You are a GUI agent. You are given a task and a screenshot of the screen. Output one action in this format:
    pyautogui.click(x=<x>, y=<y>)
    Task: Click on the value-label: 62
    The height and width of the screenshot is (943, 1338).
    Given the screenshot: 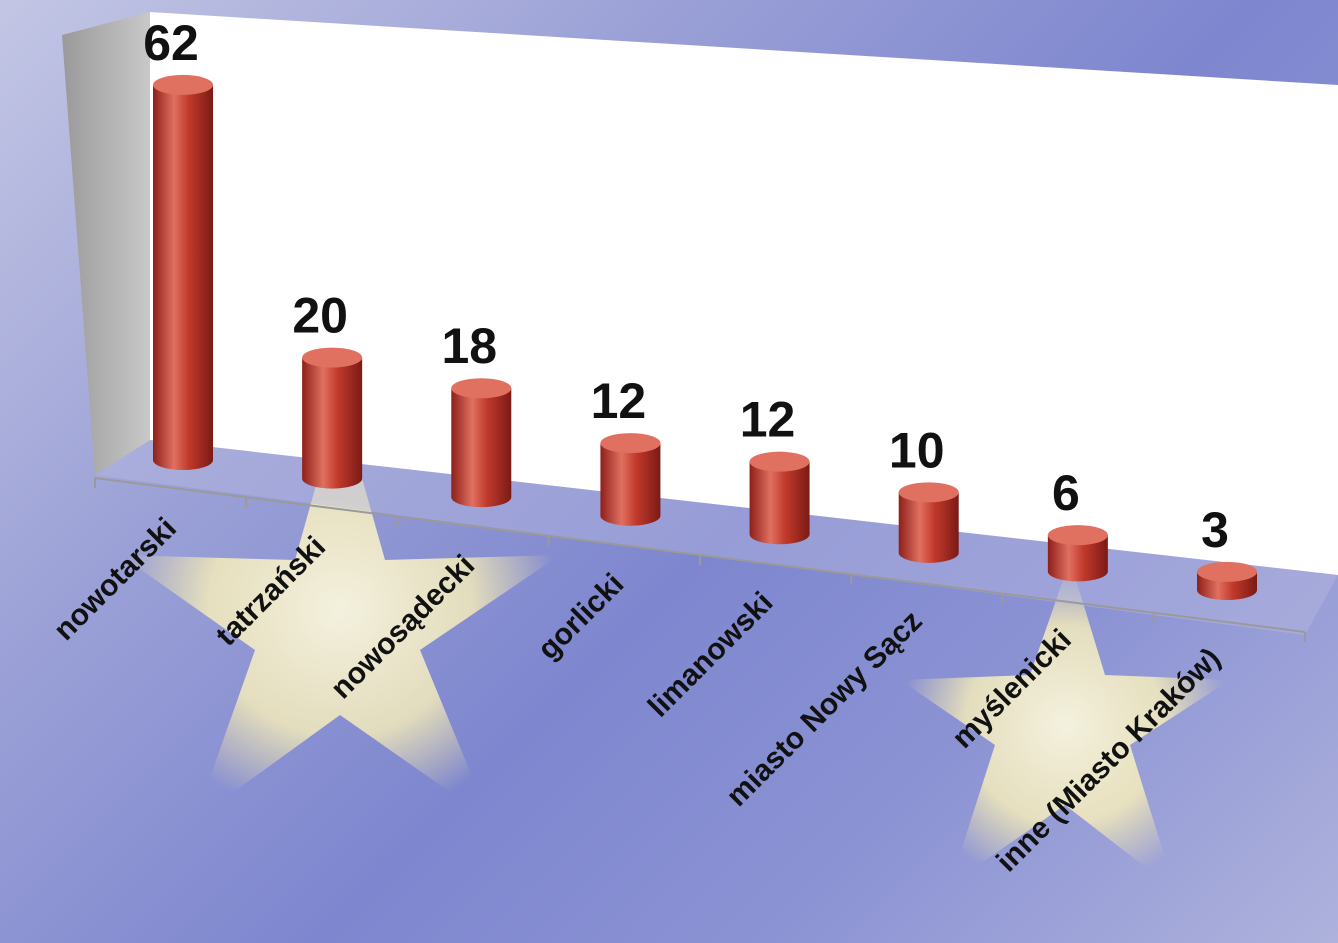 What is the action you would take?
    pyautogui.click(x=171, y=43)
    